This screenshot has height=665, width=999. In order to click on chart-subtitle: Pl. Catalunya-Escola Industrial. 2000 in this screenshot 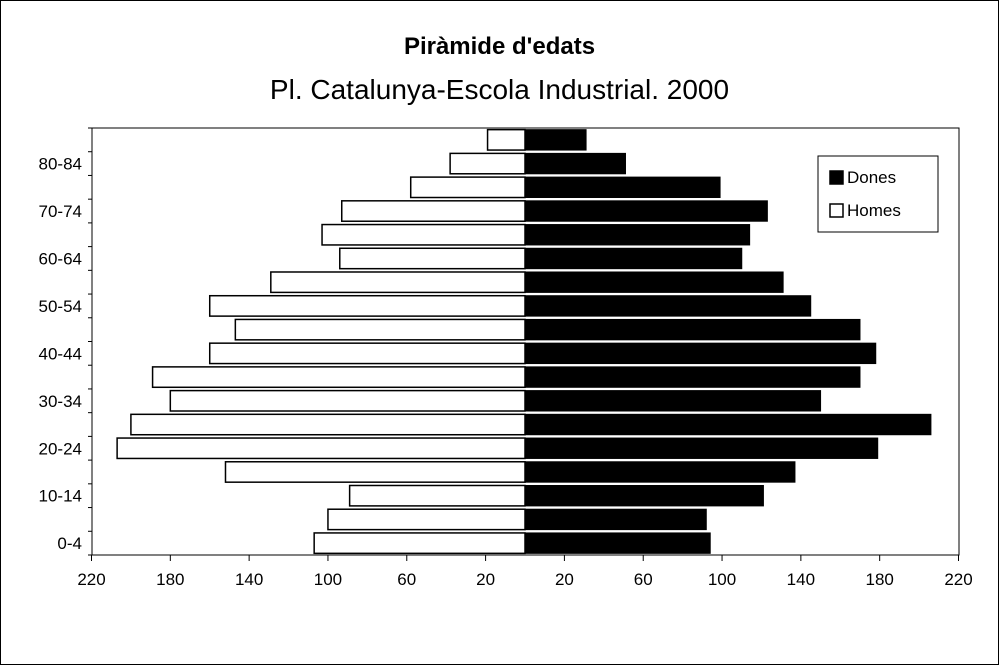, I will do `click(499, 89)`.